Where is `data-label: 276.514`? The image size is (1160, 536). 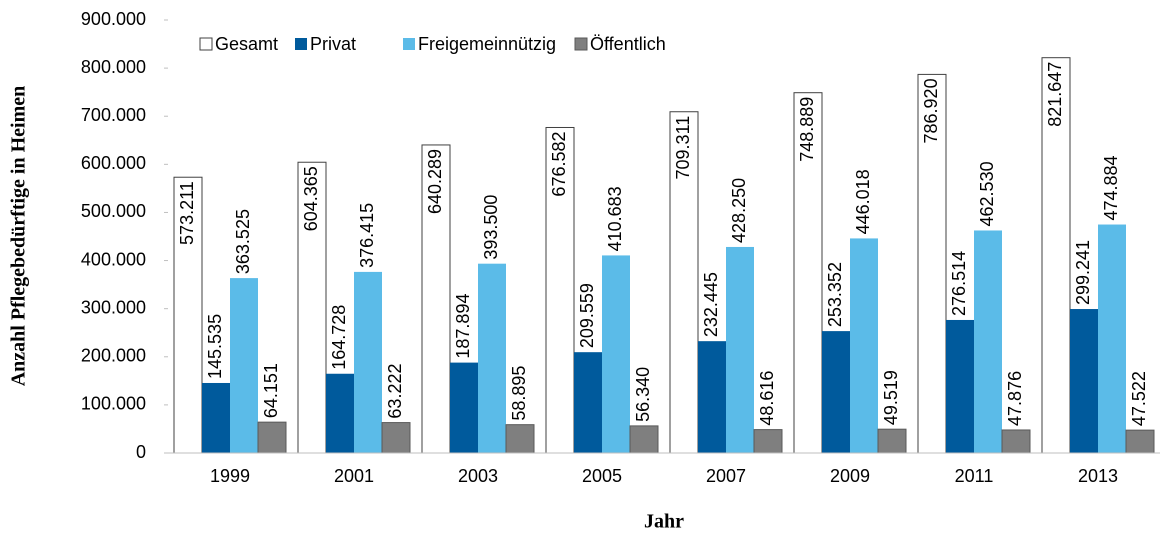 data-label: 276.514 is located at coordinates (959, 283).